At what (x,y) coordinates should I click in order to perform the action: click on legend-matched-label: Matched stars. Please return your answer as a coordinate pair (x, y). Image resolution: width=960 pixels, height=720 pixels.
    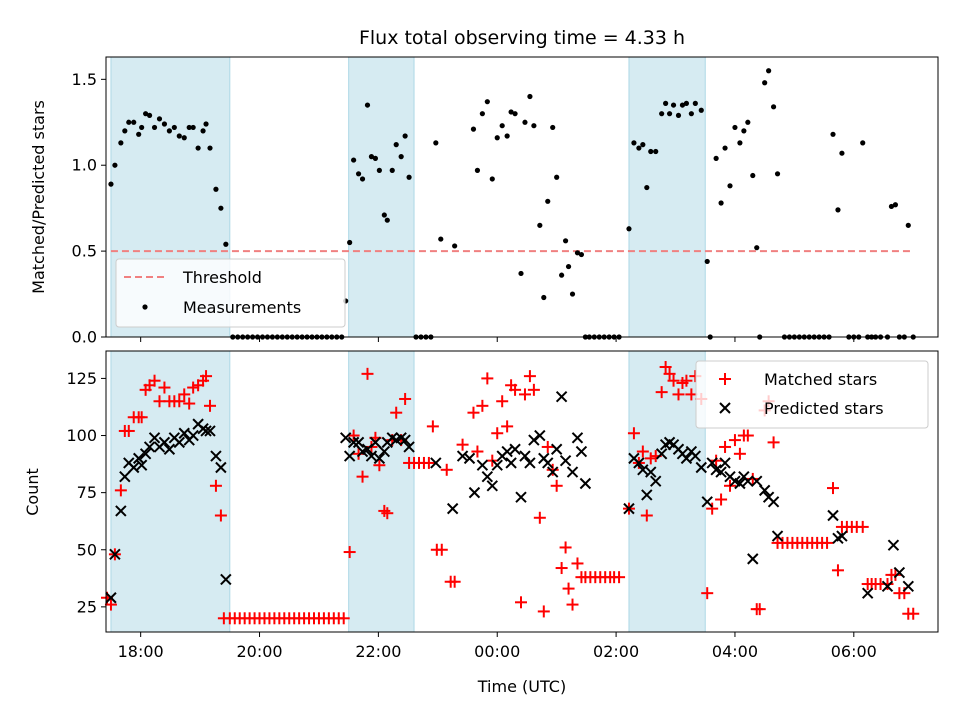
    Looking at the image, I should click on (820, 379).